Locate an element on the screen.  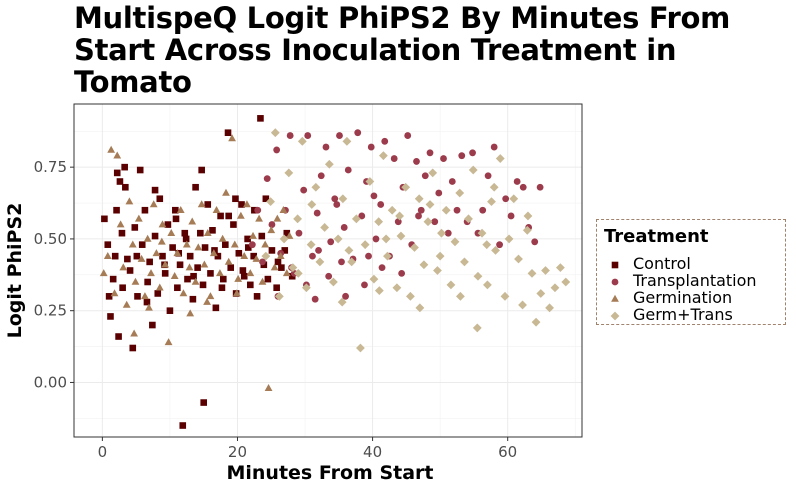
legend-item-germ-trans: Germ+Trans is located at coordinates (697, 314).